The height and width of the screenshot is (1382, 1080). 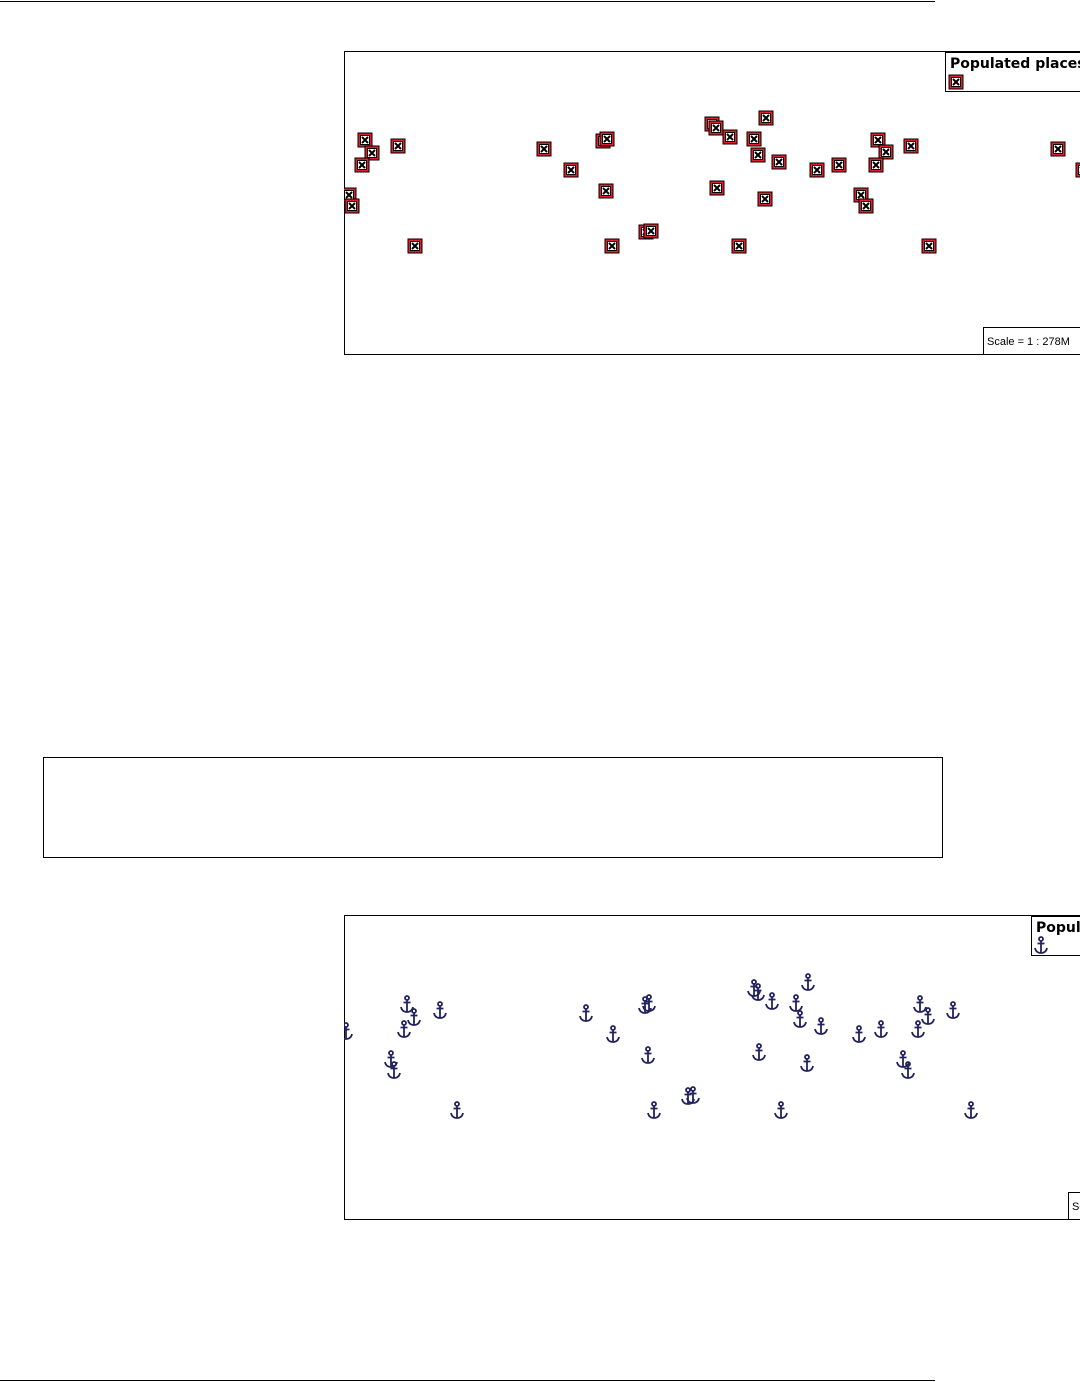 What do you see at coordinates (467, 1) in the screenshot?
I see `top-rule` at bounding box center [467, 1].